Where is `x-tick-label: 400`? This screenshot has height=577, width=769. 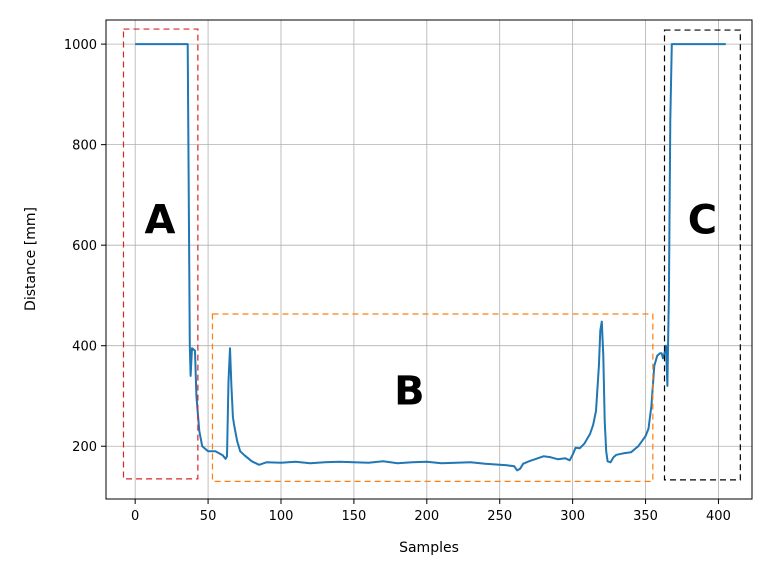 x-tick-label: 400 is located at coordinates (718, 516).